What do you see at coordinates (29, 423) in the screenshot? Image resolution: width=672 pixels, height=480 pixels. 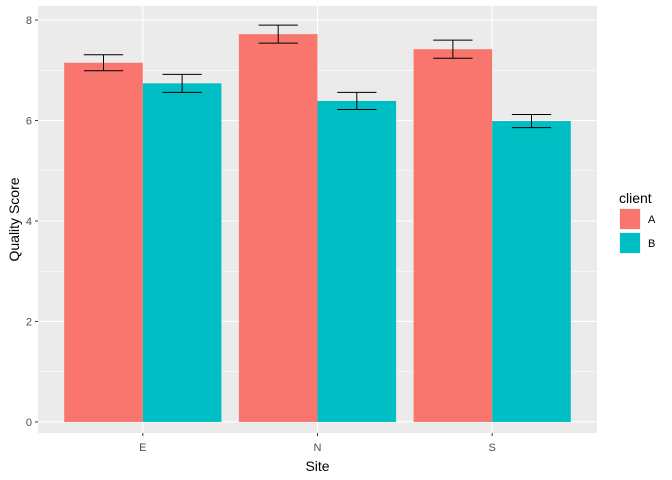 I see `y-tick-label: 0` at bounding box center [29, 423].